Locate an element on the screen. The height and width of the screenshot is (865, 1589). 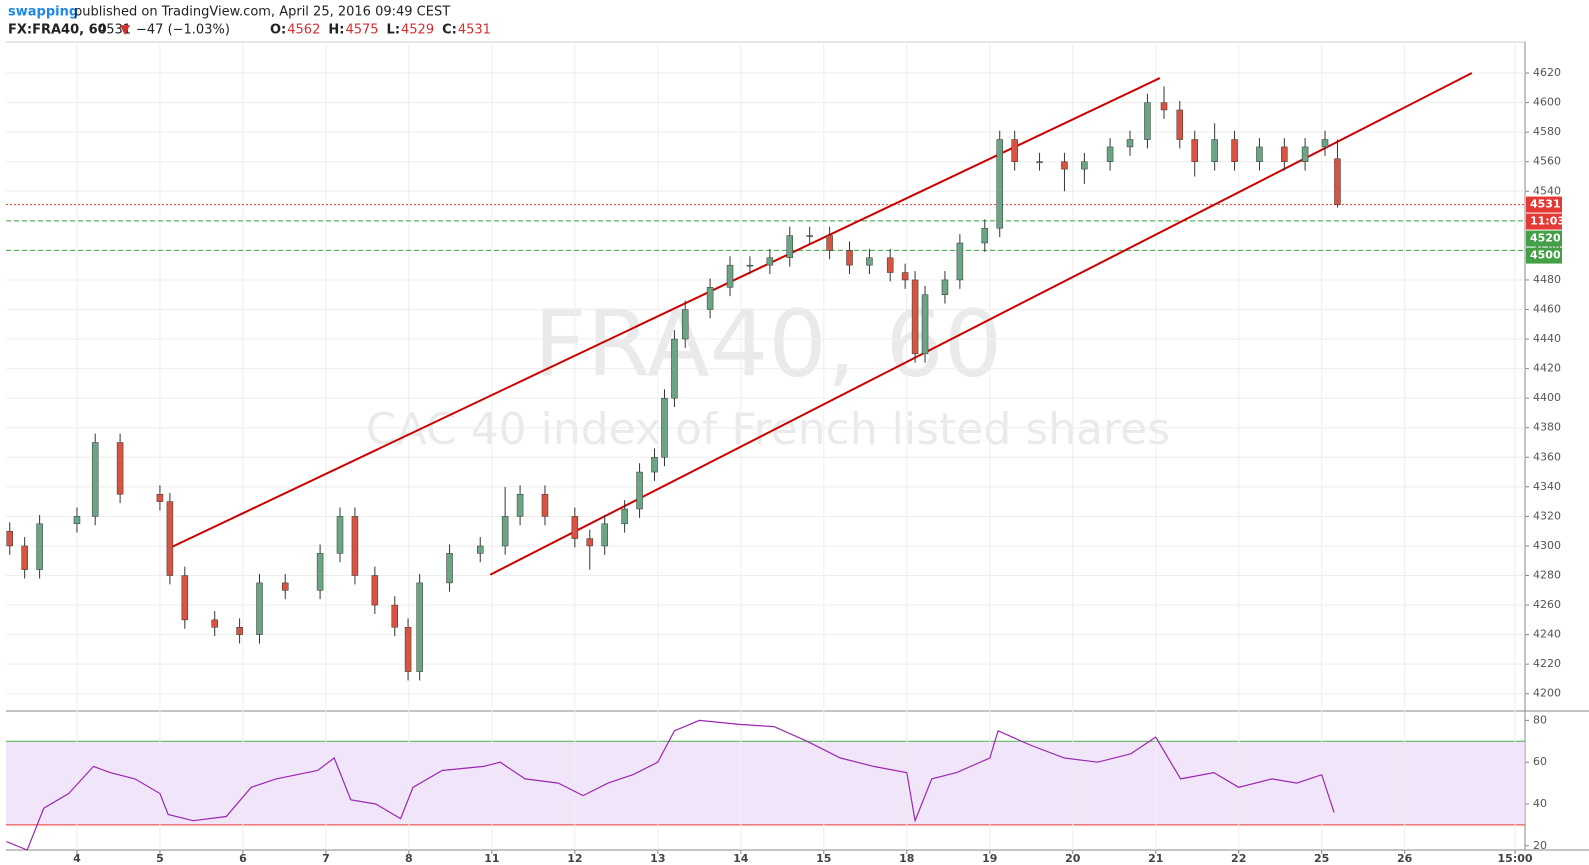
author: swapping is located at coordinates (43, 12).